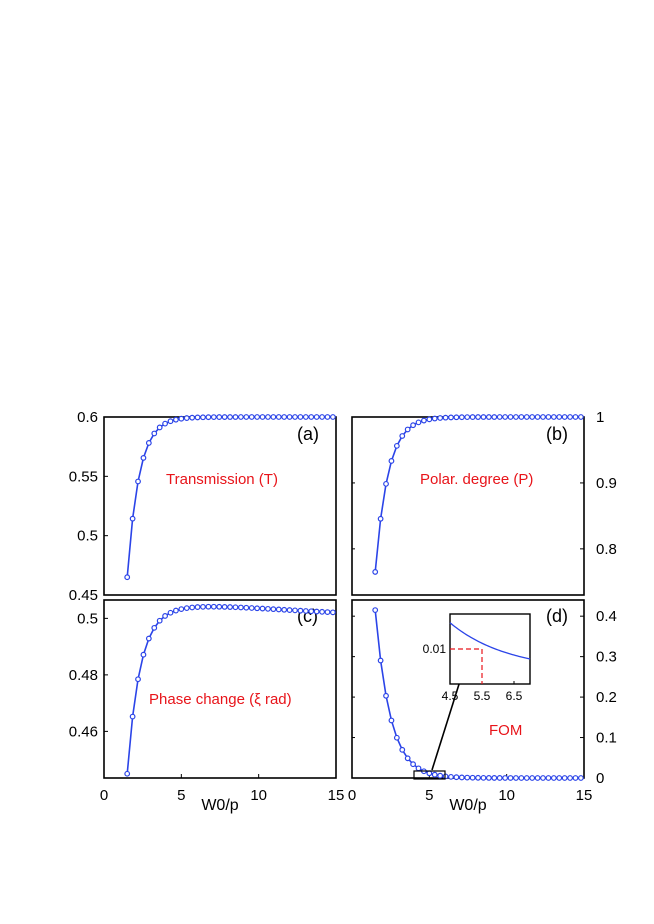 The width and height of the screenshot is (654, 924). What do you see at coordinates (450, 696) in the screenshot?
I see `inset-xtick-label: 4.5` at bounding box center [450, 696].